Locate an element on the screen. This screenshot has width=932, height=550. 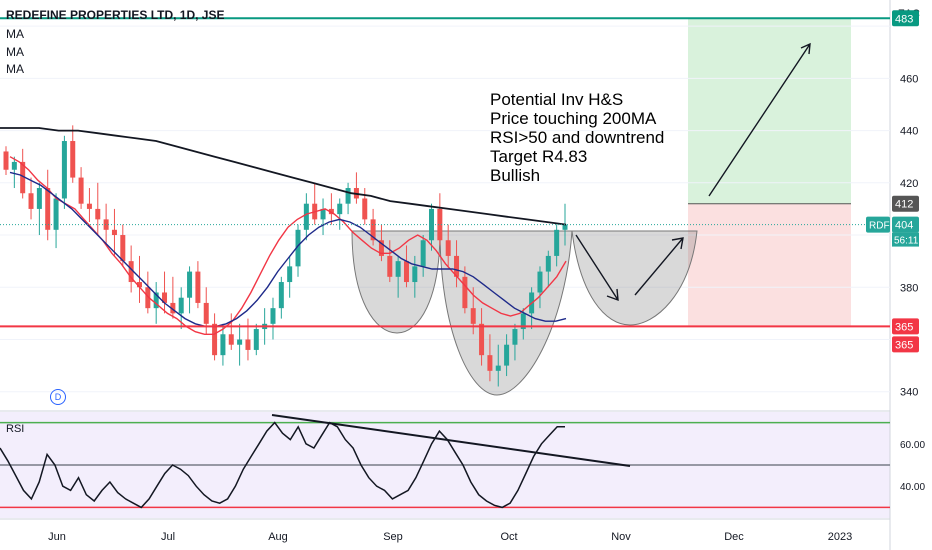
time-axis-label: Dec is located at coordinates (734, 537).